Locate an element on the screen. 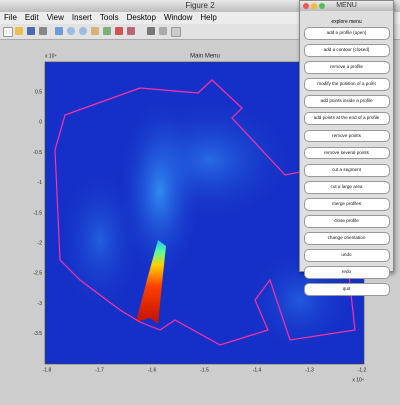 The height and width of the screenshot is (405, 400). axes-title: Main Menu is located at coordinates (205, 57).